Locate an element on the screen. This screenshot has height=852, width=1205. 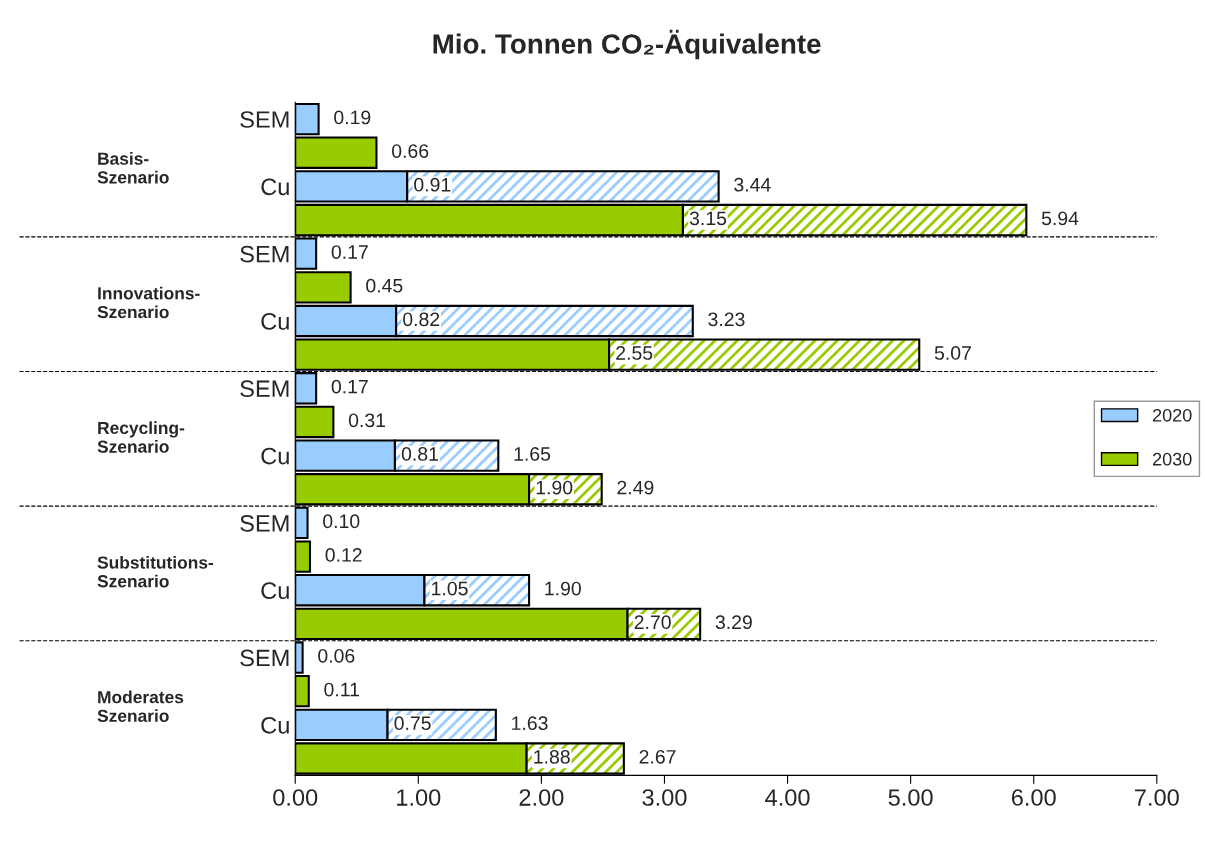
total-label: 1.90 is located at coordinates (563, 588).